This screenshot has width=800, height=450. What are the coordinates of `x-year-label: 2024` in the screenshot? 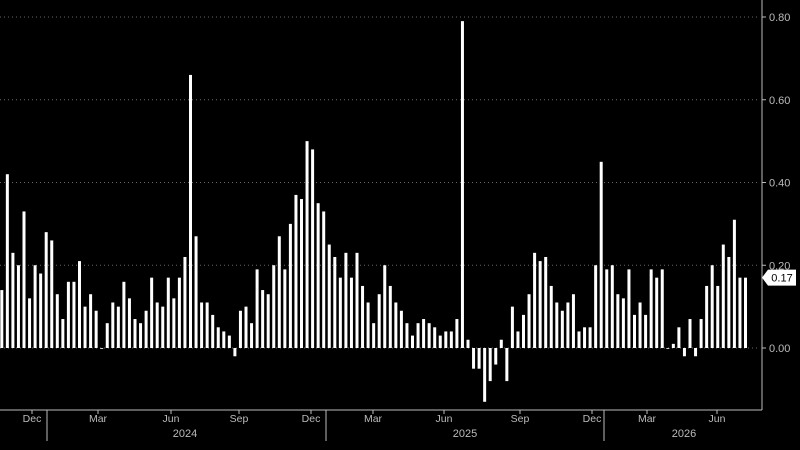 It's located at (185, 434).